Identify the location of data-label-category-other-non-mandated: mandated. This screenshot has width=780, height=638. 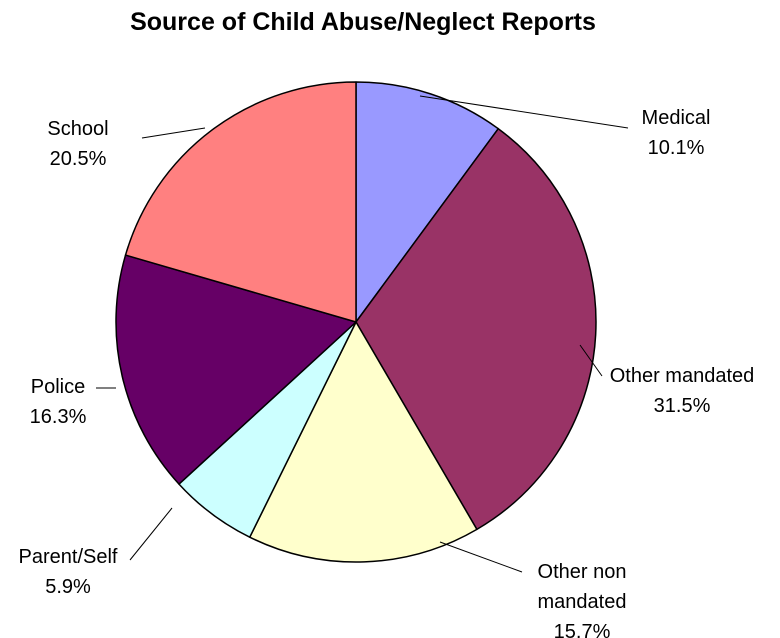
(582, 602).